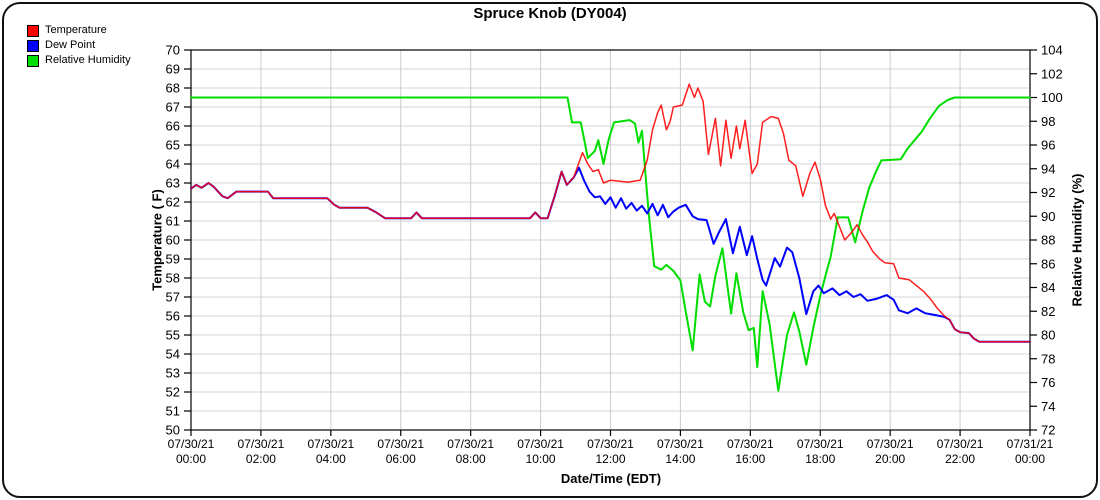  What do you see at coordinates (1048, 216) in the screenshot?
I see `y-right-tick-label: 90` at bounding box center [1048, 216].